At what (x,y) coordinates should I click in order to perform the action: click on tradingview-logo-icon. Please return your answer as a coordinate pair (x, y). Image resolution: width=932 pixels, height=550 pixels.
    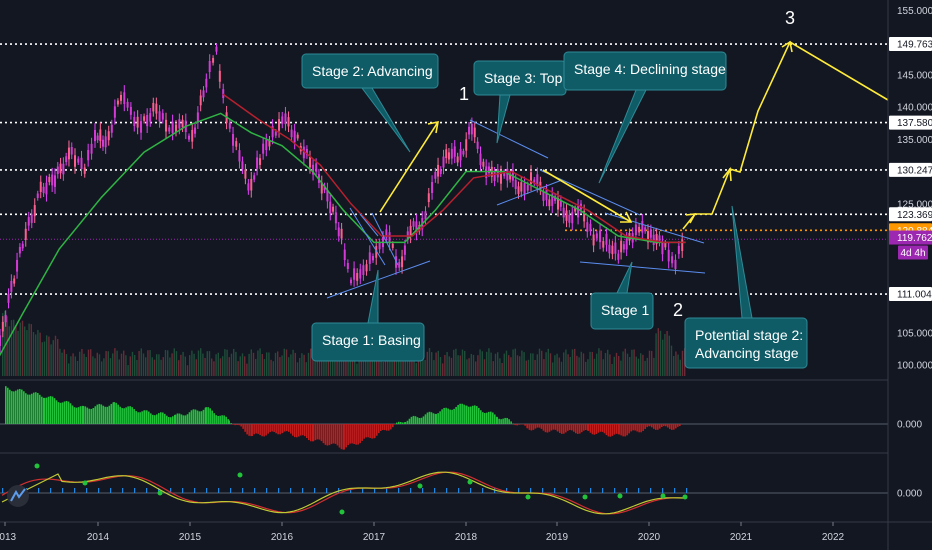
    Looking at the image, I should click on (18, 496).